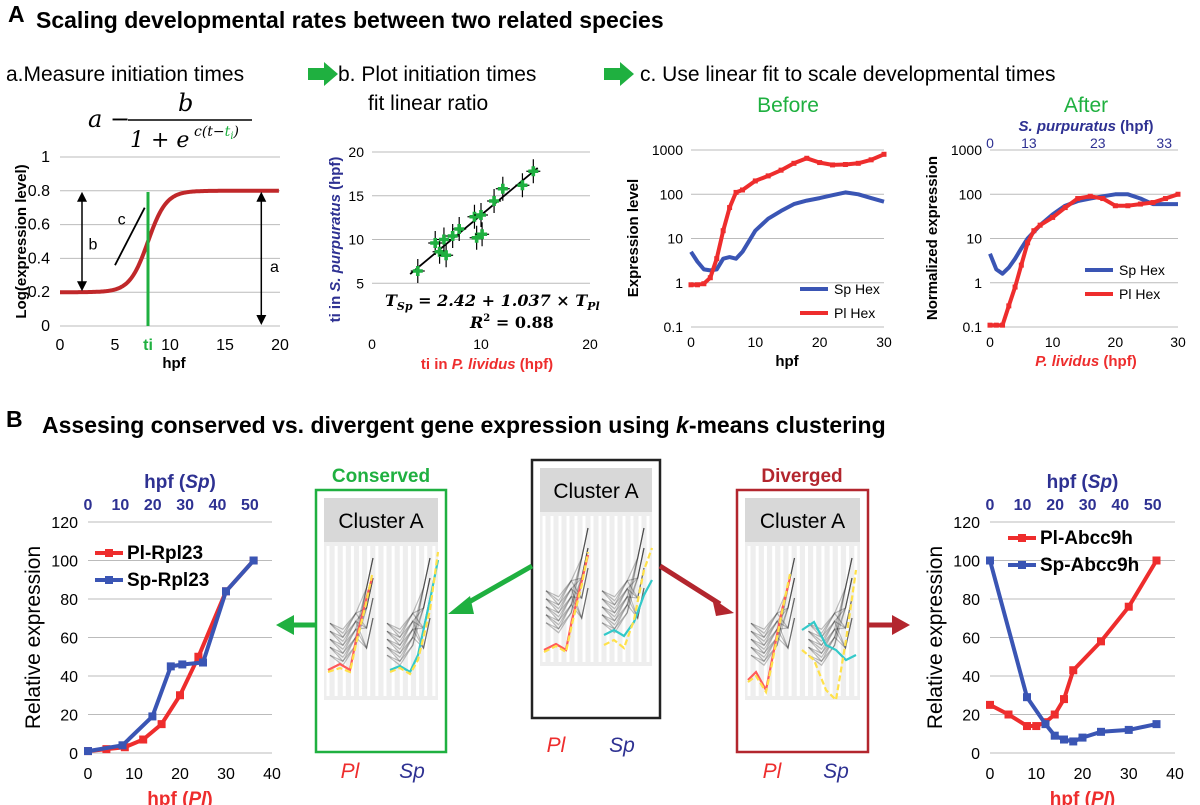 Image resolution: width=1200 pixels, height=805 pixels. I want to click on after-top-tick-label: 0, so click(990, 143).